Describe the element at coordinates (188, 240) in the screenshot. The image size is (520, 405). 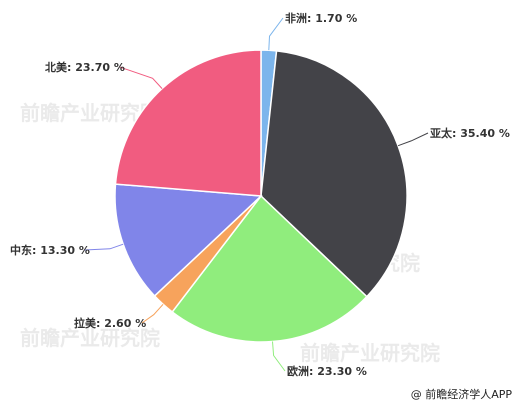
I see `pie-slice-中东` at that location.